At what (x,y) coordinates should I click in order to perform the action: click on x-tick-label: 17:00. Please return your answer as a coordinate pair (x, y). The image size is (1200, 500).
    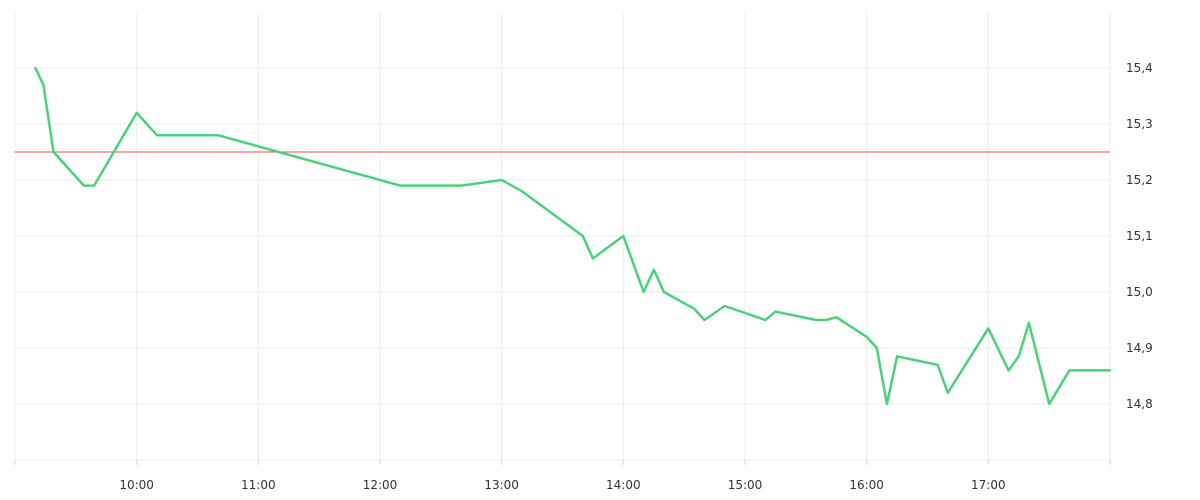
    Looking at the image, I should click on (988, 485).